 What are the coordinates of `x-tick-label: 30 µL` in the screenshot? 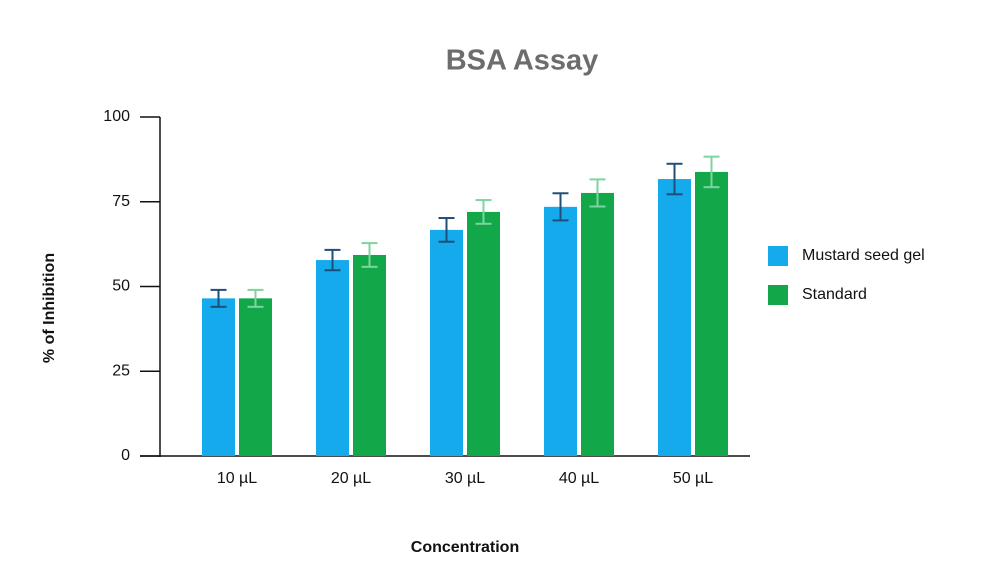 It's located at (465, 478).